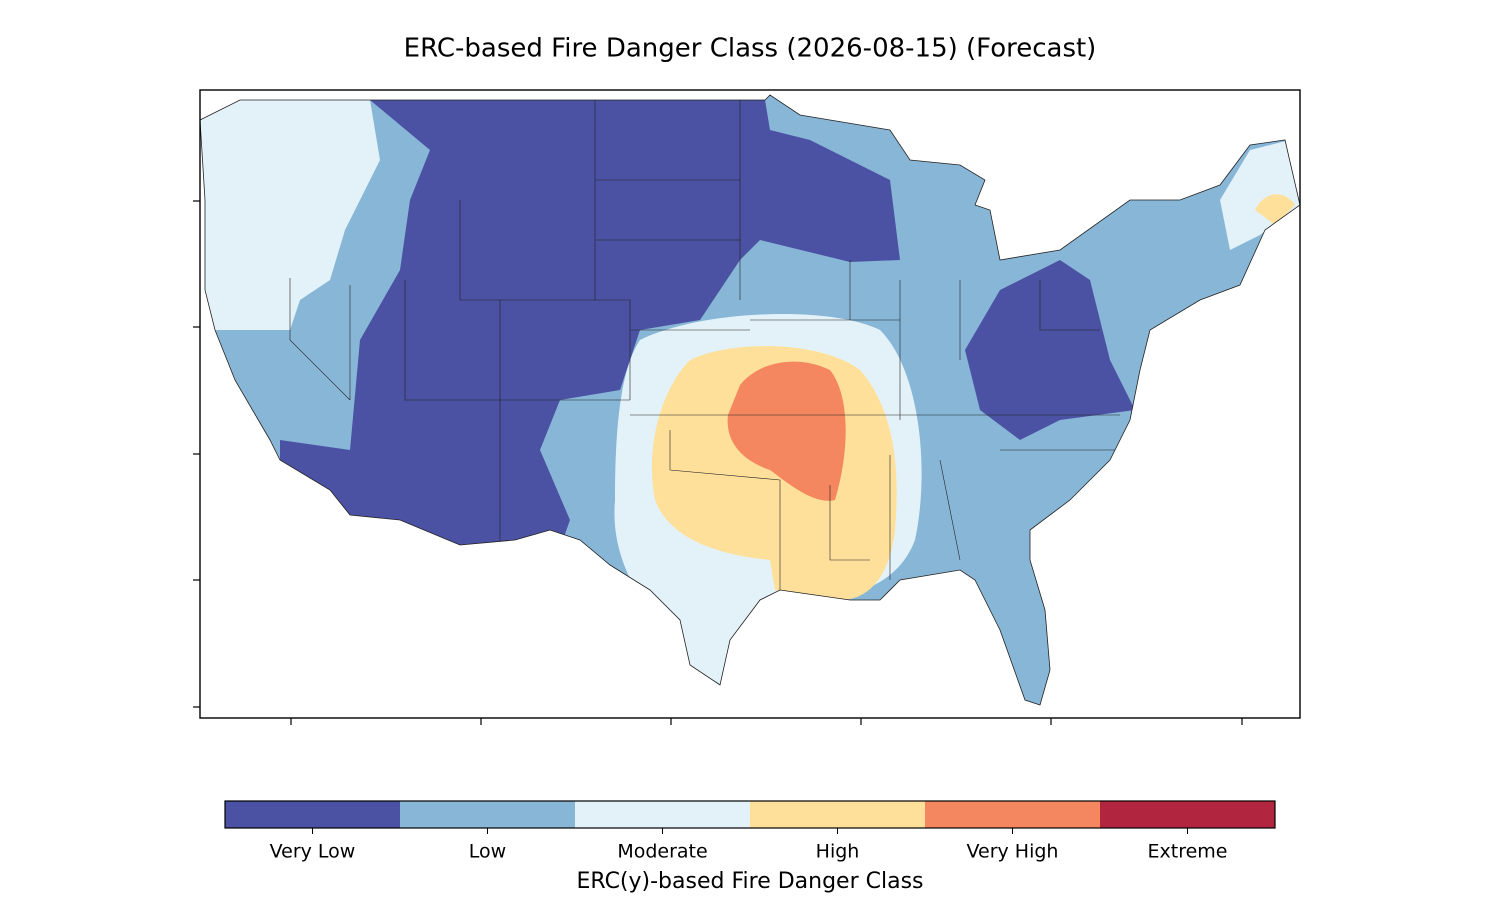 Image resolution: width=1500 pixels, height=904 pixels. I want to click on colorbar-tick-label: High, so click(838, 852).